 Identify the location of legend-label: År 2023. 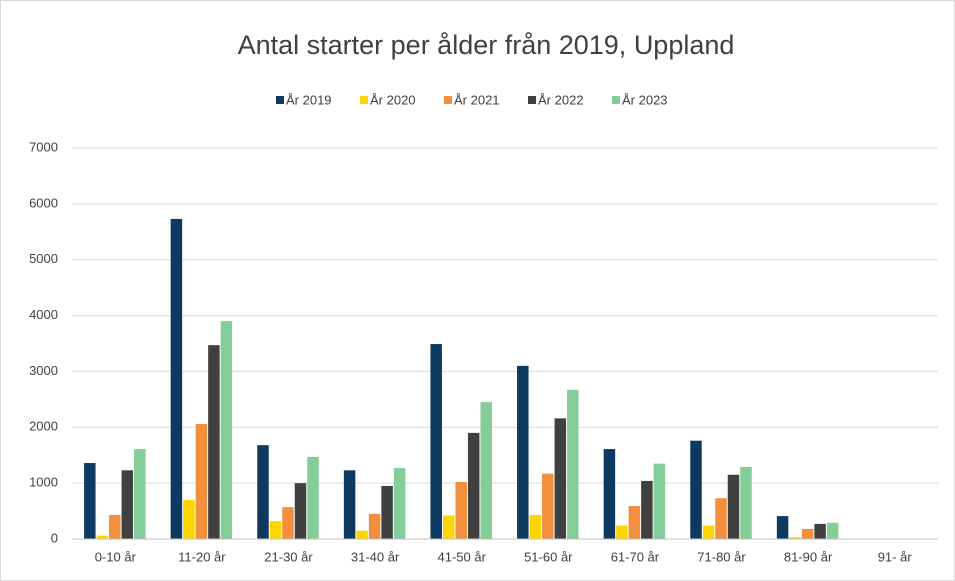
(645, 99).